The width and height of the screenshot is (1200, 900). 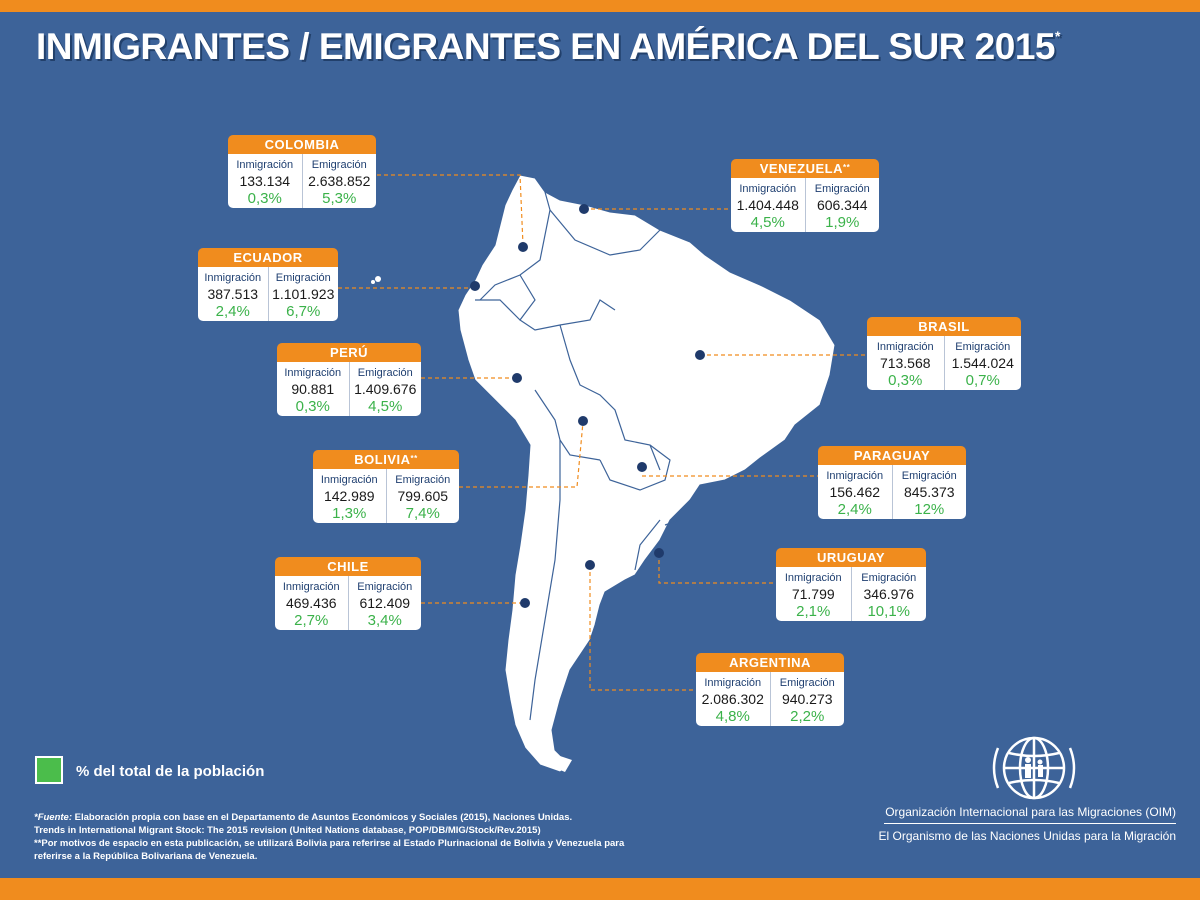 What do you see at coordinates (313, 391) in the screenshot?
I see `immigration-column: Inmigración 90.881 0,3%` at bounding box center [313, 391].